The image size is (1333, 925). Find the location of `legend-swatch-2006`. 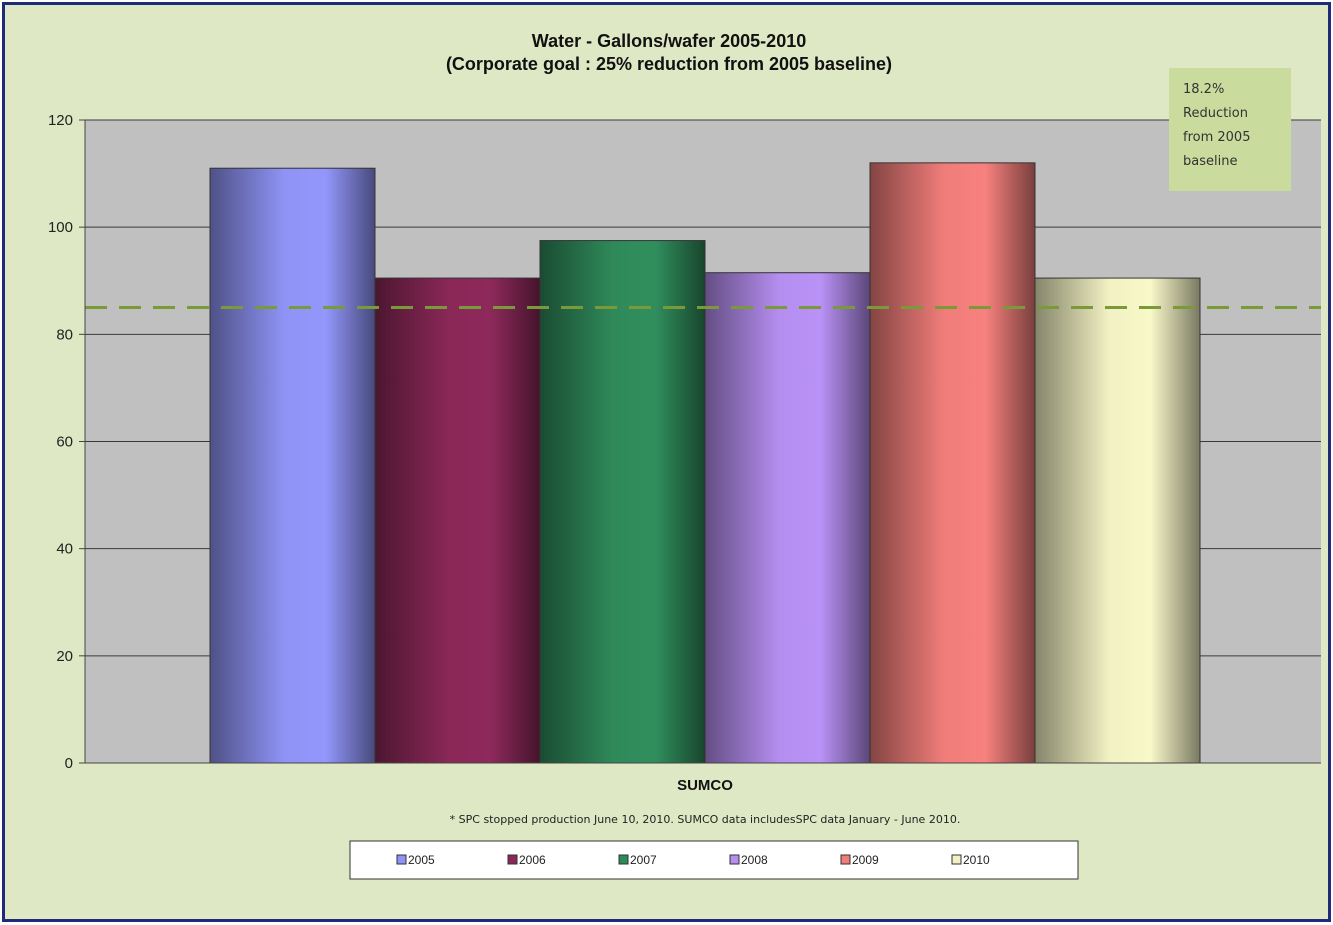

legend-swatch-2006 is located at coordinates (512, 859).